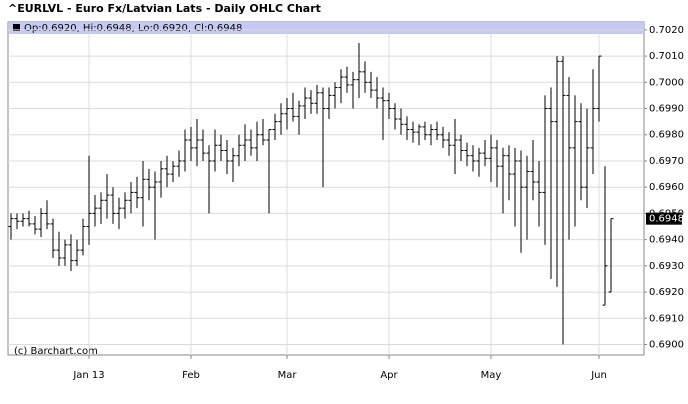  What do you see at coordinates (666, 266) in the screenshot?
I see `y-tick-label: 0.6930` at bounding box center [666, 266].